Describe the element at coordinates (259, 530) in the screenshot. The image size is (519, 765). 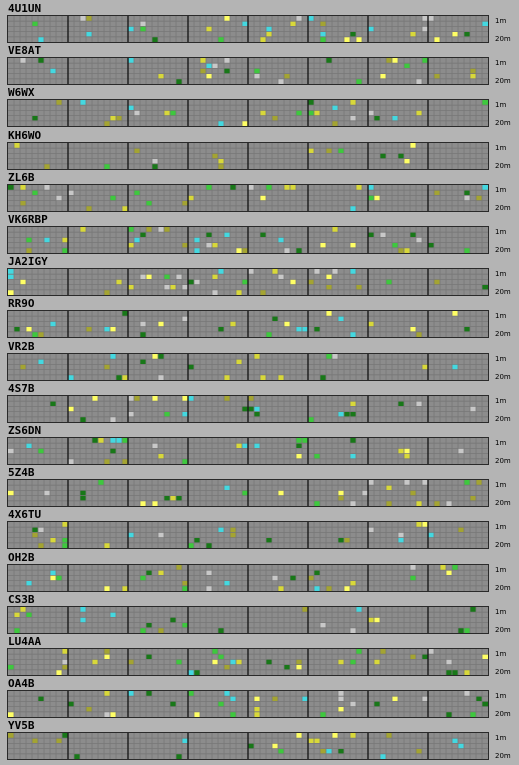
I see `station-row: 4X6TU 1m 20m` at that location.